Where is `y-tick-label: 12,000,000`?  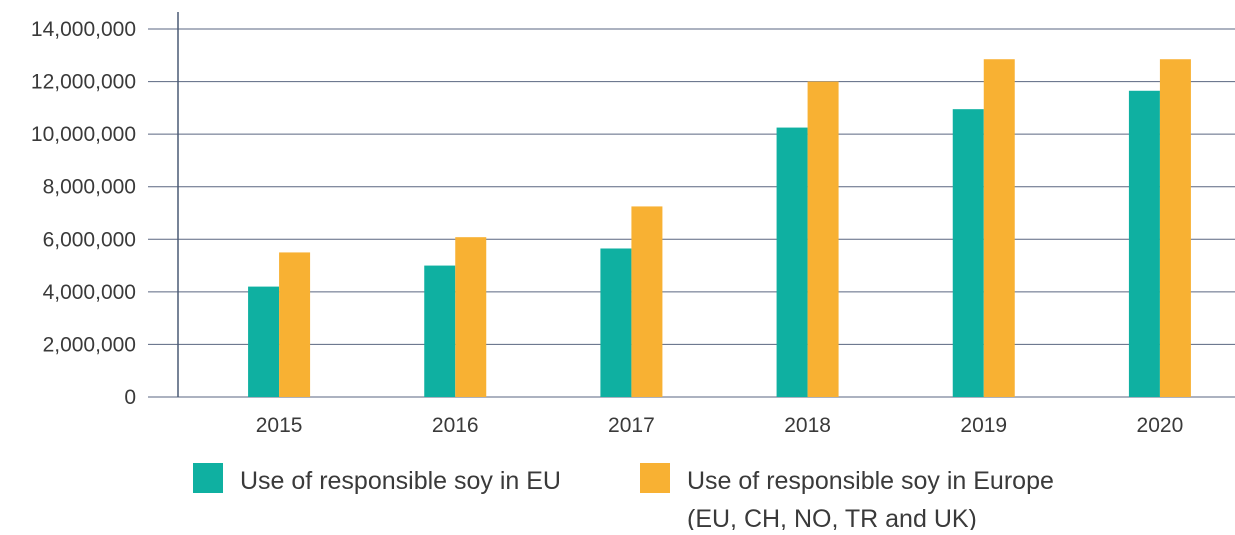 y-tick-label: 12,000,000 is located at coordinates (83, 82).